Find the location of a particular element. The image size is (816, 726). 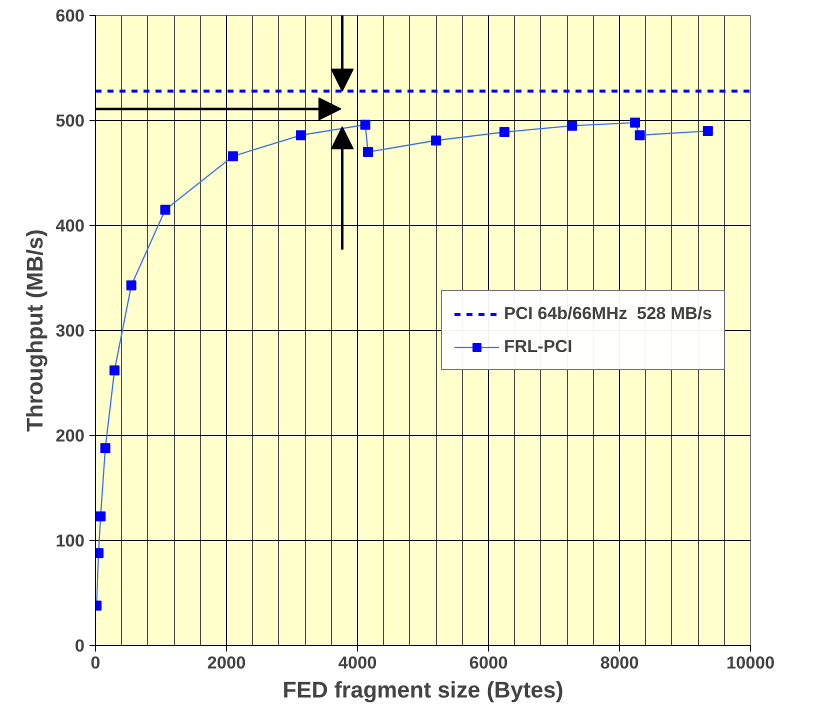

x-tick-label: 2000 is located at coordinates (226, 662).